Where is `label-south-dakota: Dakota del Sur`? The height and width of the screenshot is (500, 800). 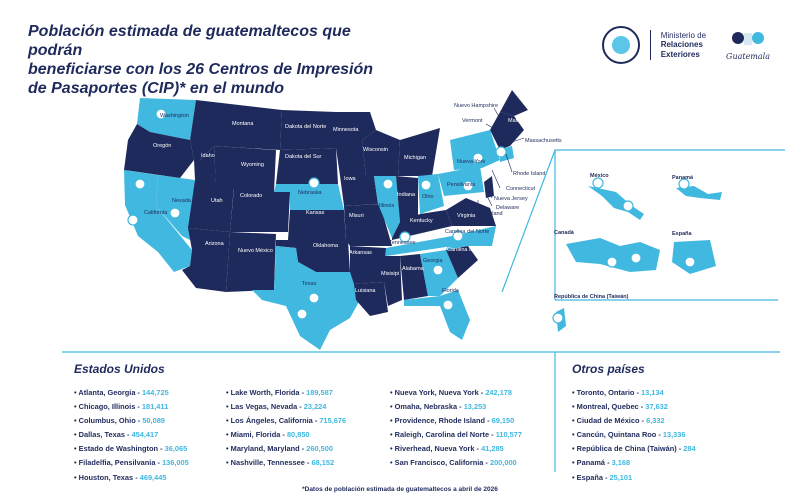 label-south-dakota: Dakota del Sur is located at coordinates (303, 157).